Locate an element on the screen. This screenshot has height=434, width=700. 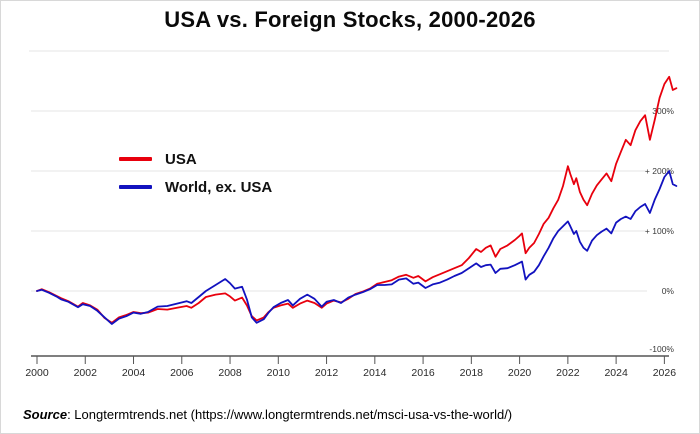
y-axis-label: -100% is located at coordinates (661, 349).